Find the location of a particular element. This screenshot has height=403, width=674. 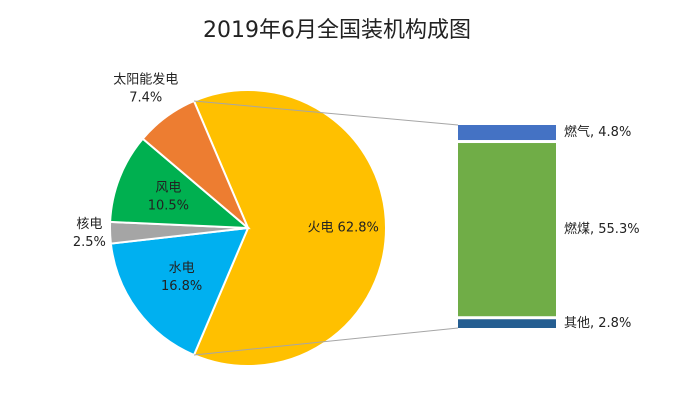

slice-label-value: 10.5% is located at coordinates (168, 205).